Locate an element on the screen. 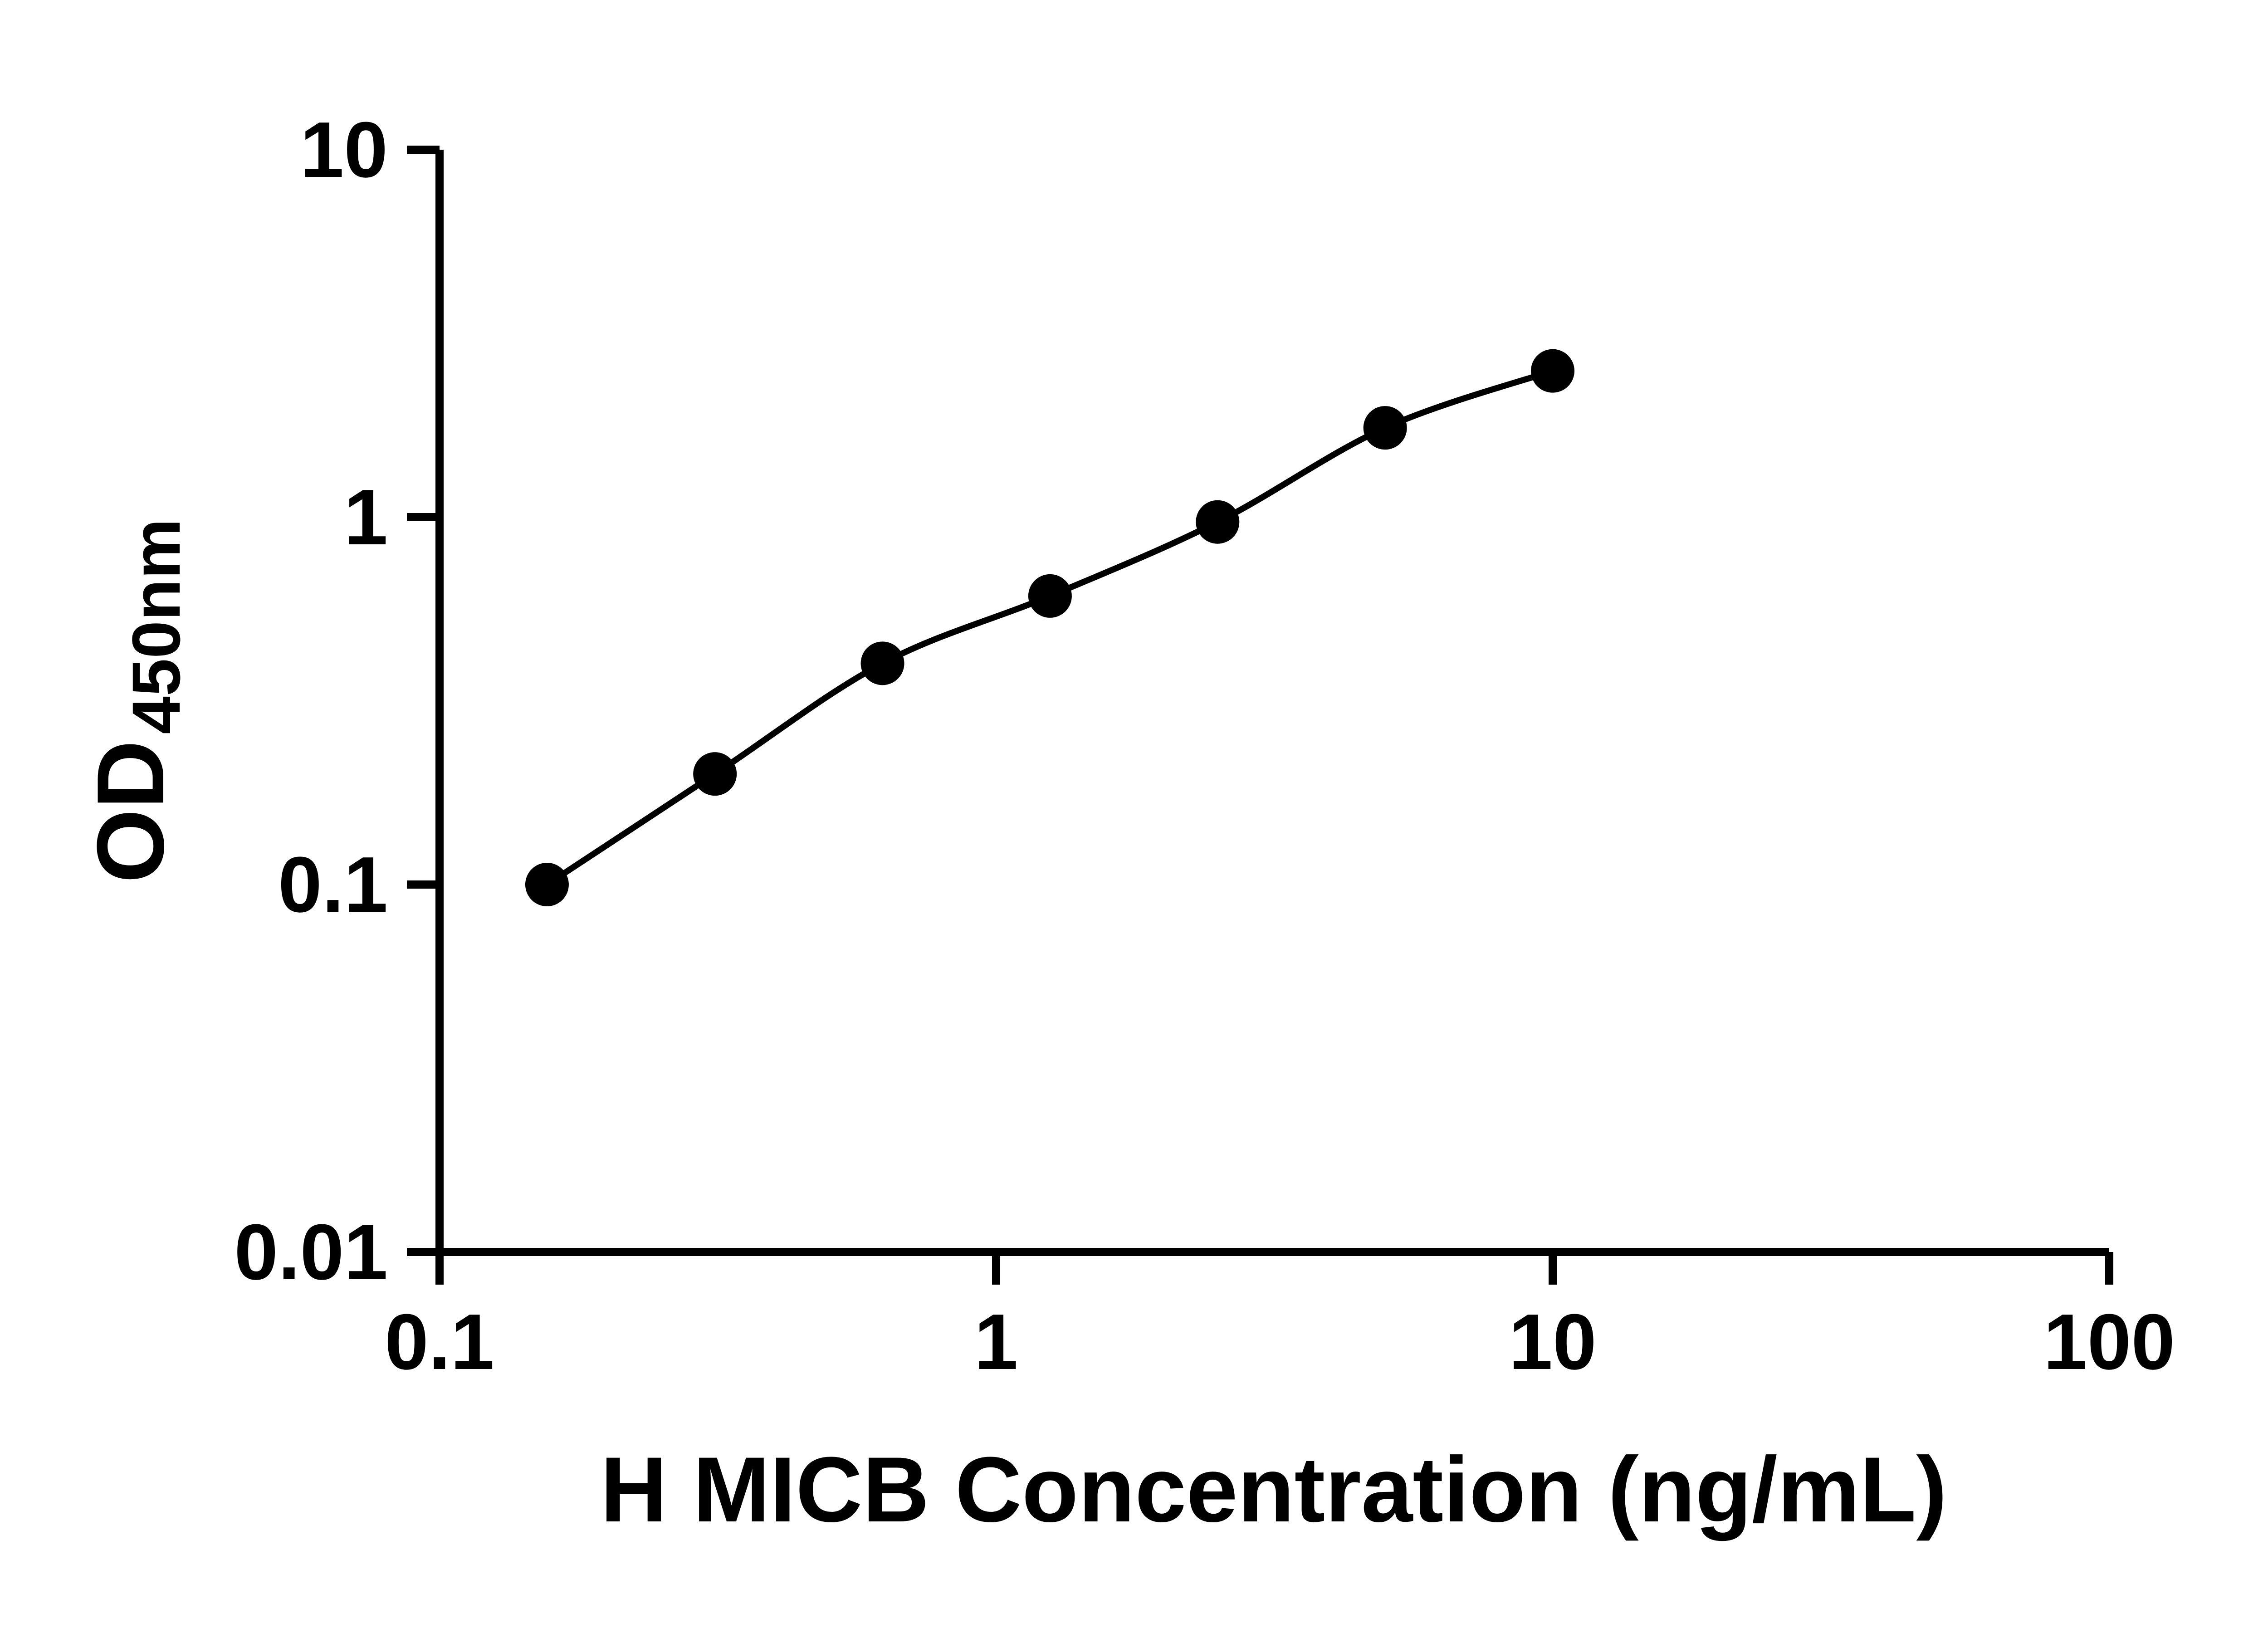 Image resolution: width=2268 pixels, height=1633 pixels. x-tick-label: 0.1 is located at coordinates (440, 1341).